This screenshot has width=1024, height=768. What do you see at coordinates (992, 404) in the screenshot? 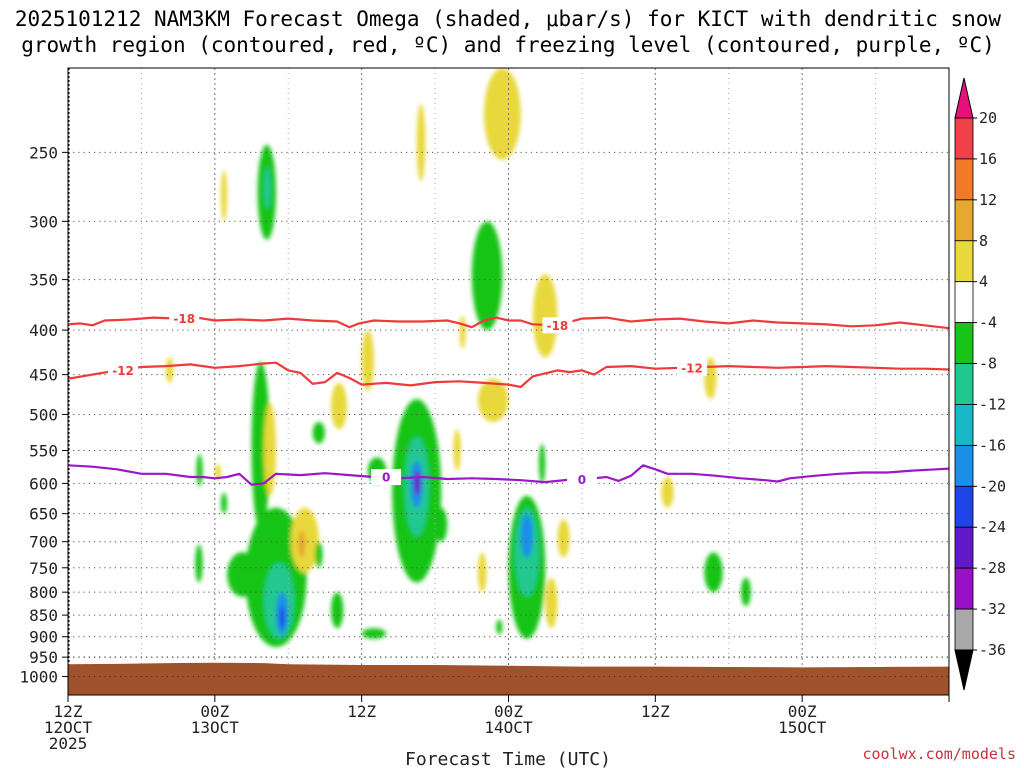
I see `colorbar-label--12: -12` at bounding box center [992, 404].